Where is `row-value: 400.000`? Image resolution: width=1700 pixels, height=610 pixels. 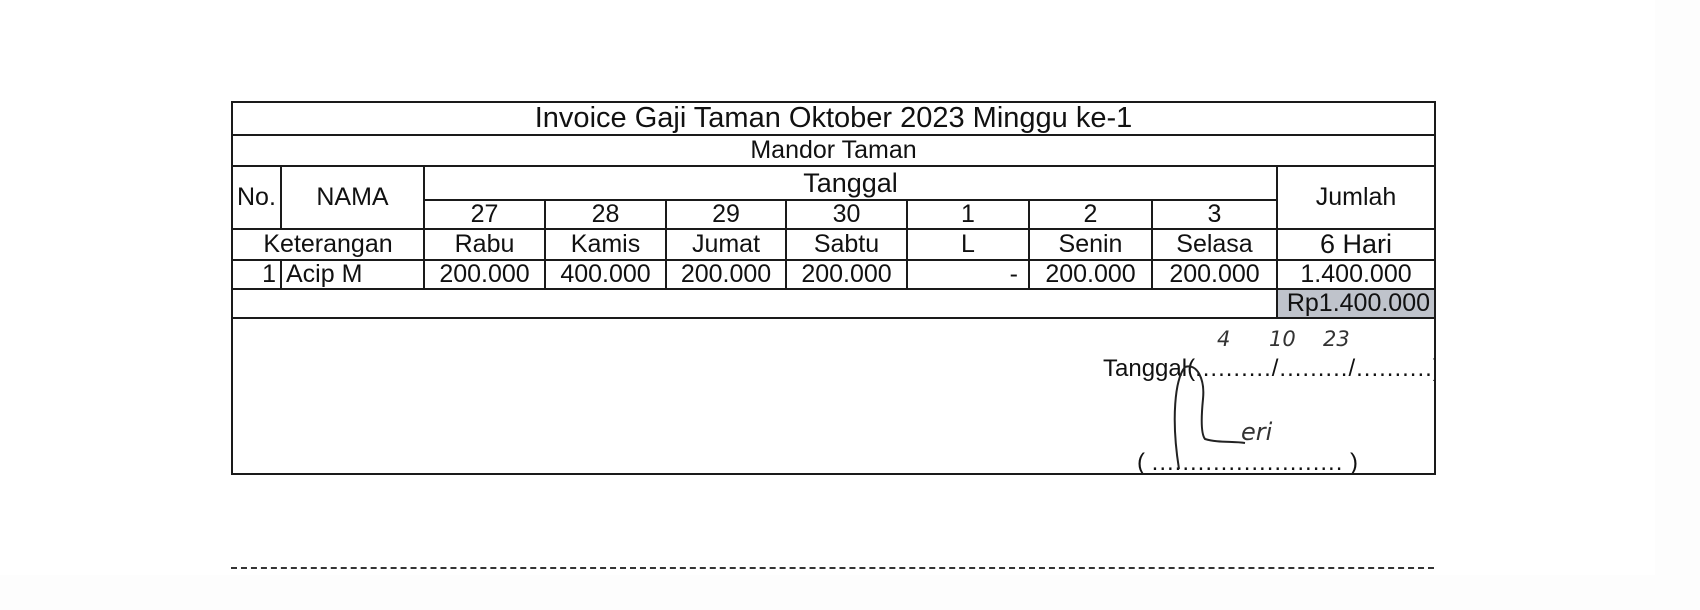
row-value: 400.000 is located at coordinates (605, 274).